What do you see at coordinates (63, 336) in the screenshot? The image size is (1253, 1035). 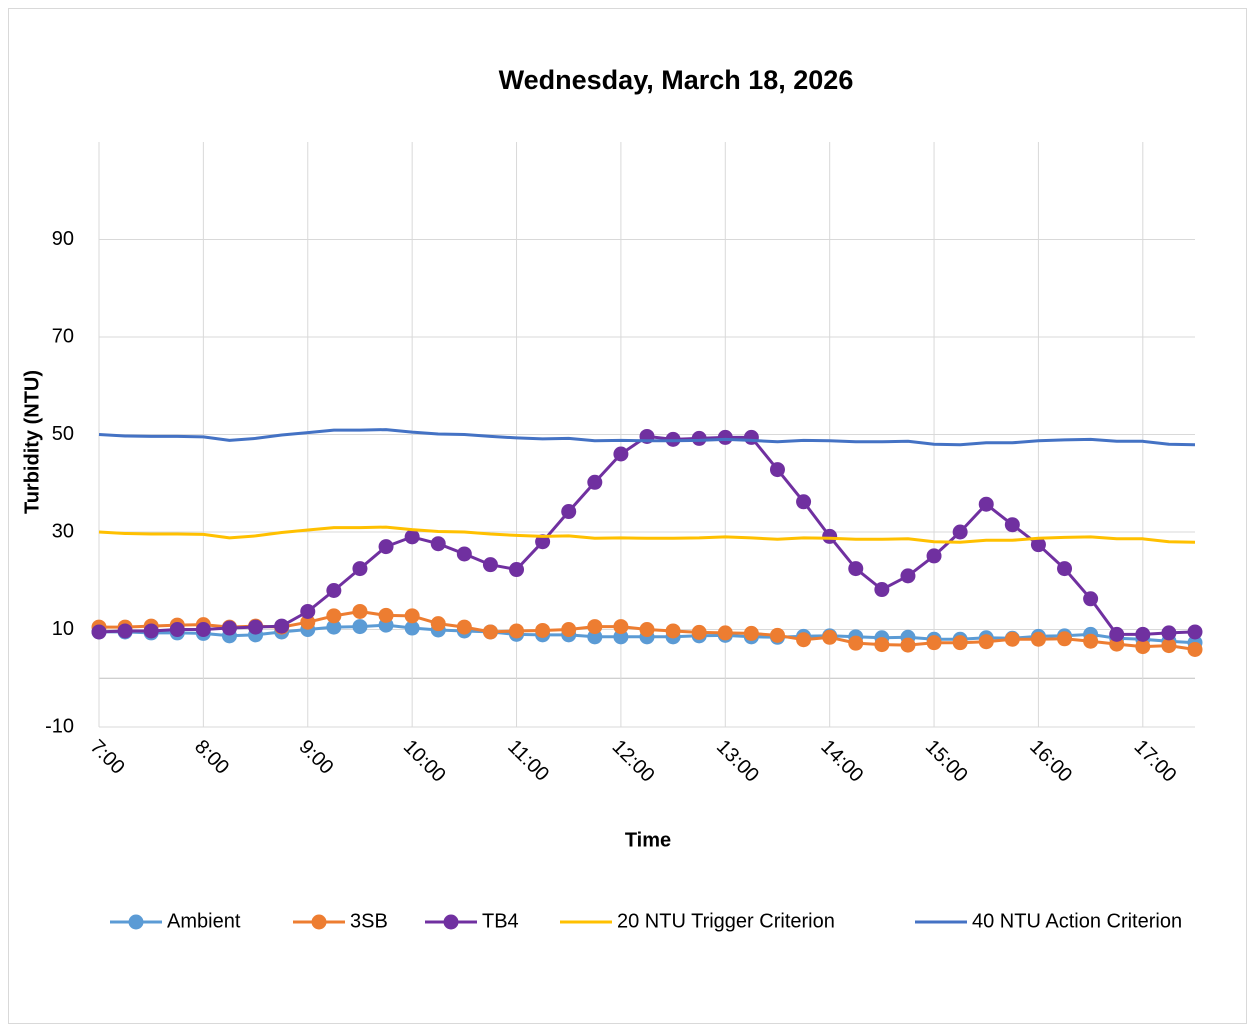 I see `y-tick-label: 70` at bounding box center [63, 336].